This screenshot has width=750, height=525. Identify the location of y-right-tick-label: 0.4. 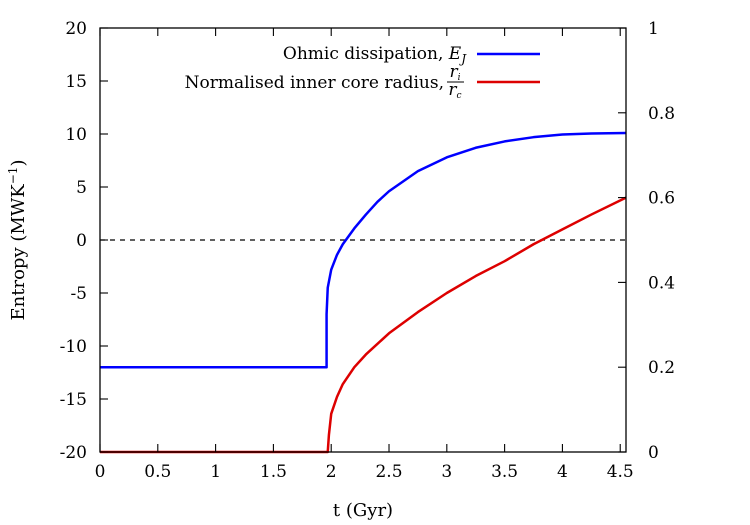
(661, 283).